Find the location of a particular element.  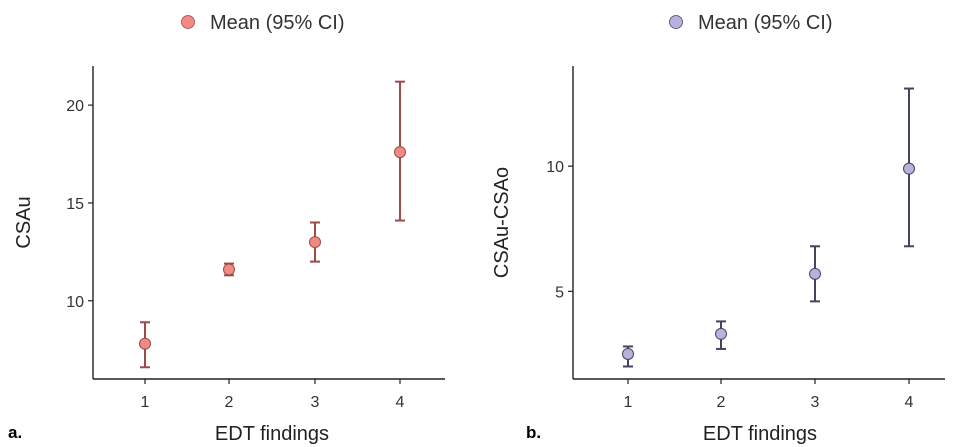

y-tick-label: 15 is located at coordinates (75, 204).